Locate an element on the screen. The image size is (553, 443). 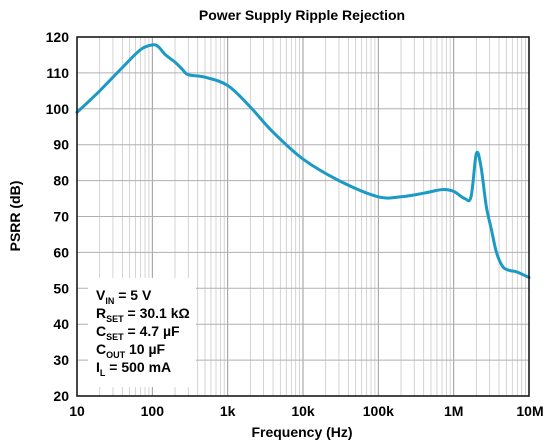
annotation-line: COUT 10 µF is located at coordinates (131, 350).